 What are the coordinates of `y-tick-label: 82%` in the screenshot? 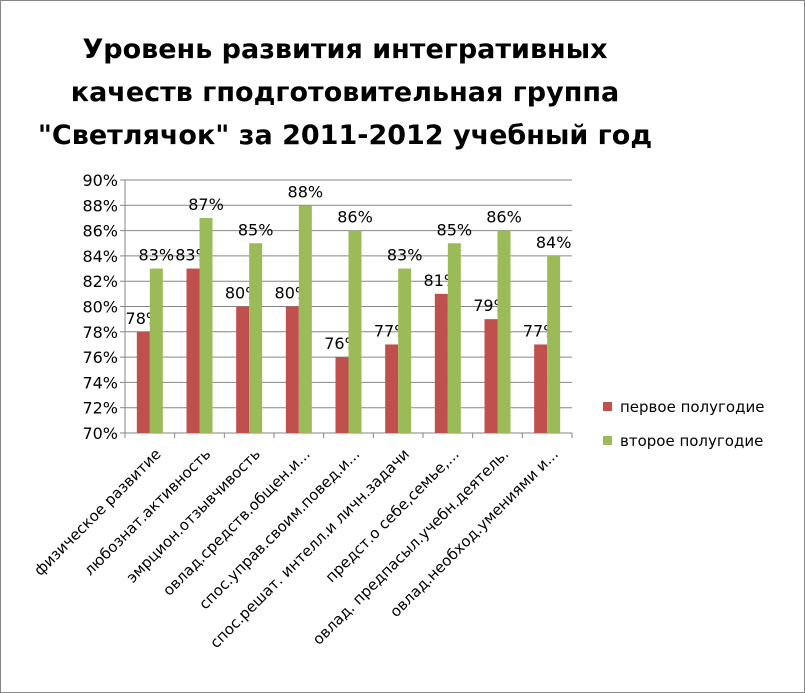 It's located at (100, 281).